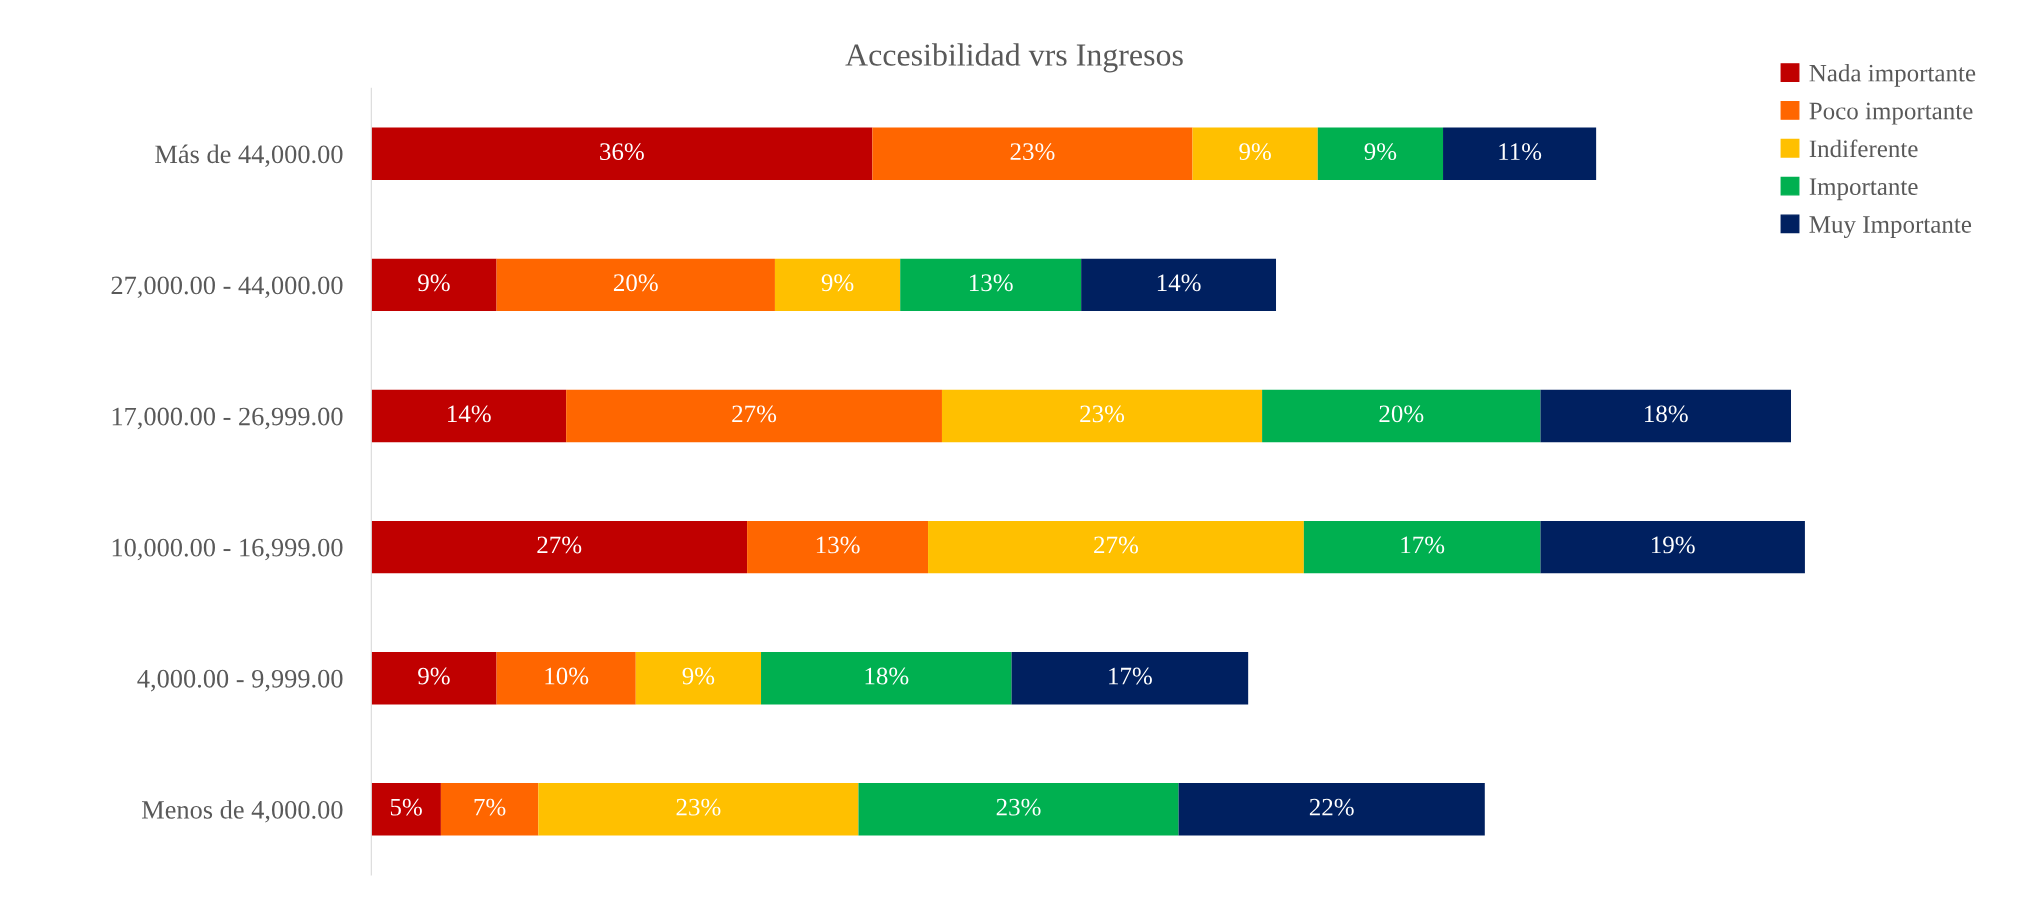 This screenshot has height=919, width=2029. Describe the element at coordinates (242, 811) in the screenshot. I see `y-tick-label: Menos de 4,000.00` at that location.